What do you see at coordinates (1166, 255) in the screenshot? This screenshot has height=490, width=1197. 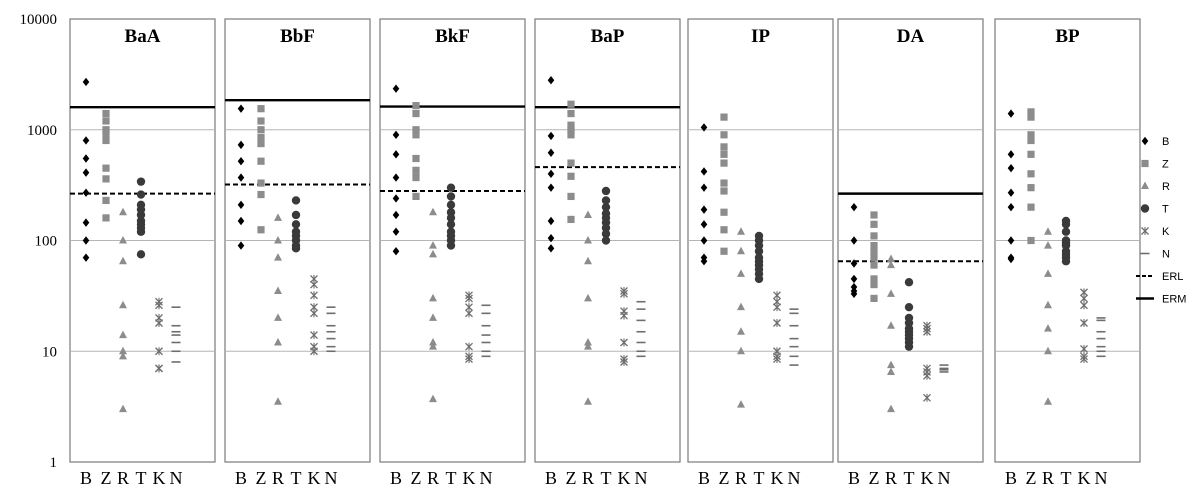 I see `legend-label: N` at bounding box center [1166, 255].